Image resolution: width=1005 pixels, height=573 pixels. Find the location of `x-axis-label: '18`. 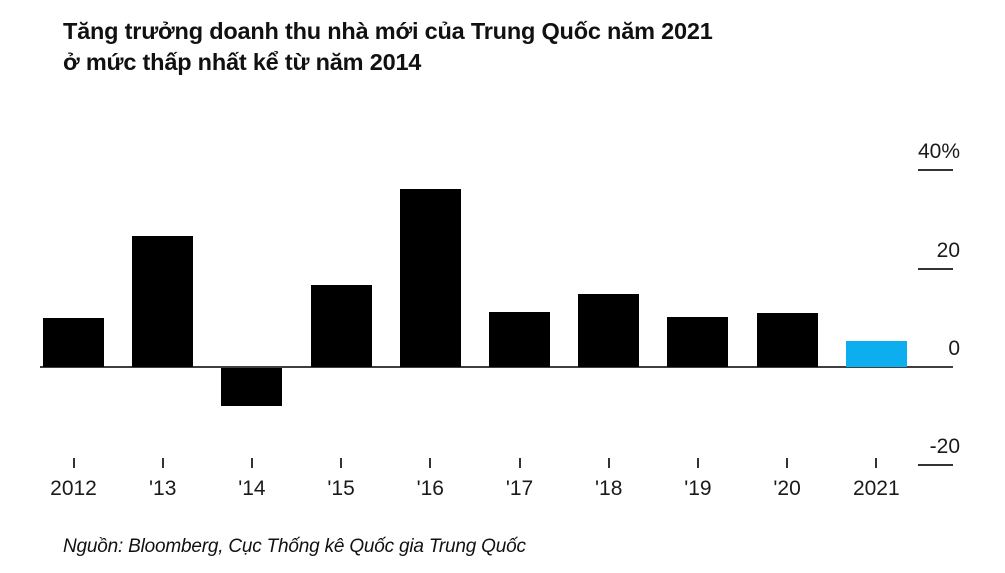

x-axis-label: '18 is located at coordinates (609, 488).